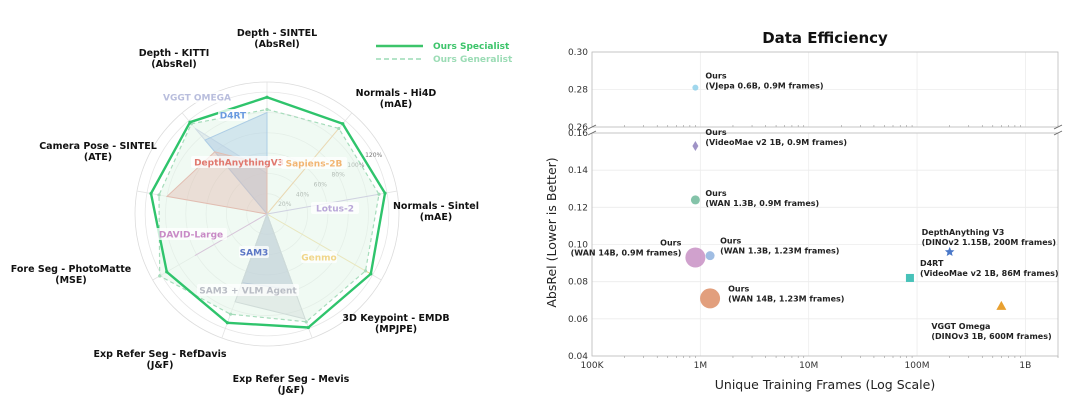 The width and height of the screenshot is (1080, 407). What do you see at coordinates (160, 365) in the screenshot?
I see `radar-axis-label: (J&F)` at bounding box center [160, 365].